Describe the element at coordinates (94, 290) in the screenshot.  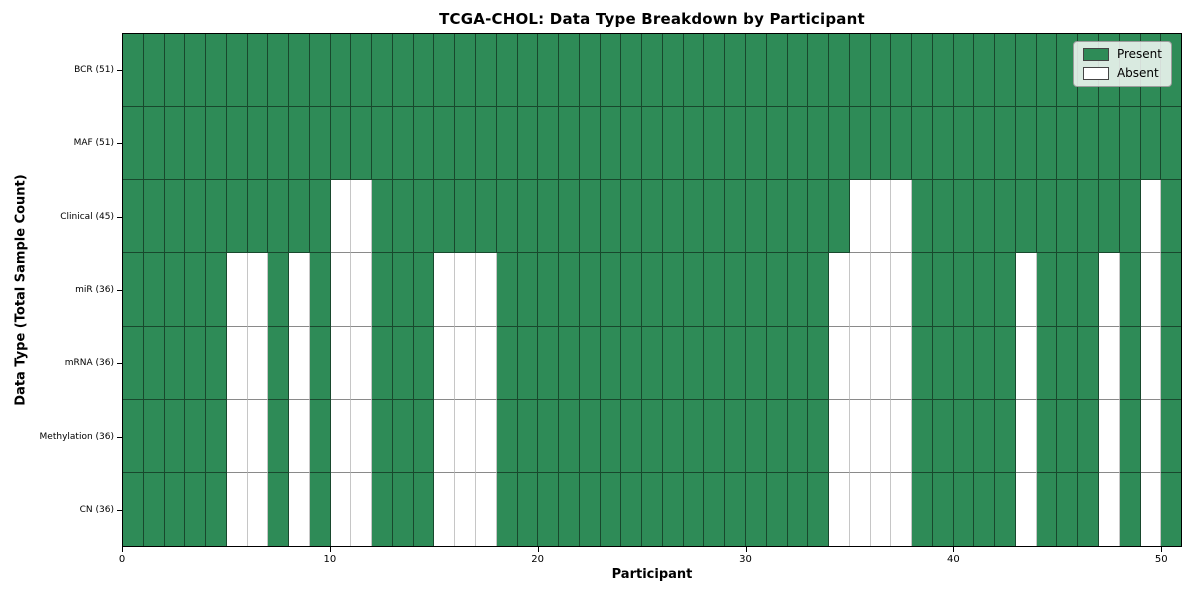
I see `y-tick-label: miR (36)` at that location.